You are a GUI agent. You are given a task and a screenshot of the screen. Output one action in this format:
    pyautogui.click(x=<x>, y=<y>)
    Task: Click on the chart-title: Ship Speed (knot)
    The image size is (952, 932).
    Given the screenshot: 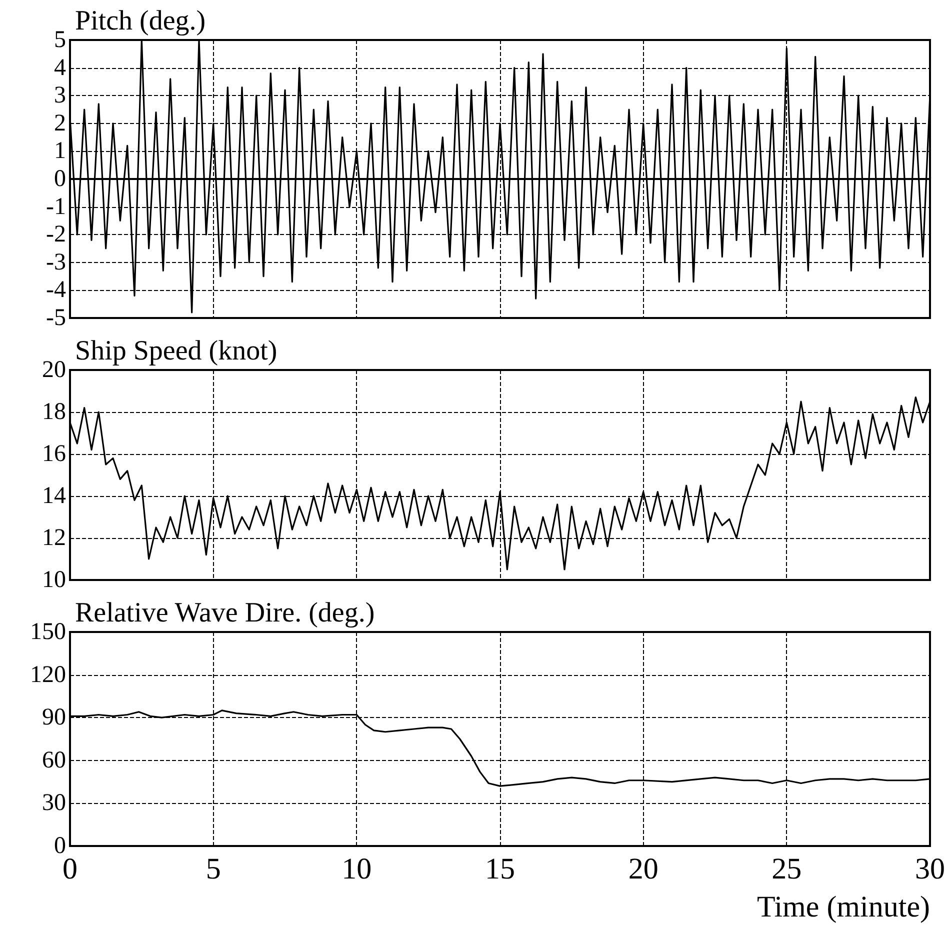 What is the action you would take?
    pyautogui.click(x=176, y=351)
    